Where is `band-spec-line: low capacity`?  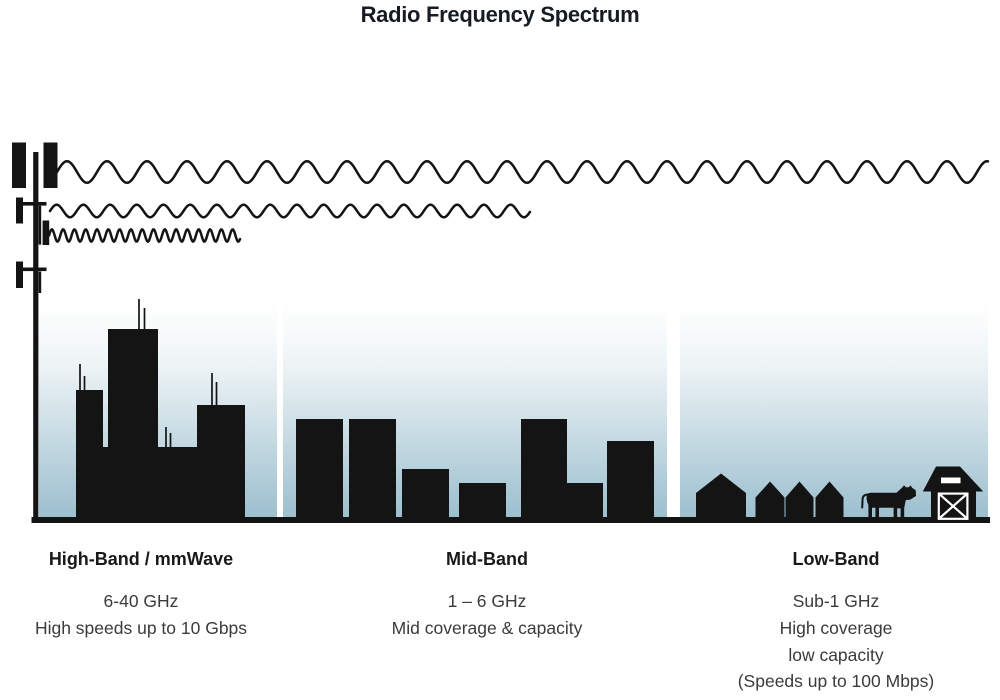 band-spec-line: low capacity is located at coordinates (836, 654).